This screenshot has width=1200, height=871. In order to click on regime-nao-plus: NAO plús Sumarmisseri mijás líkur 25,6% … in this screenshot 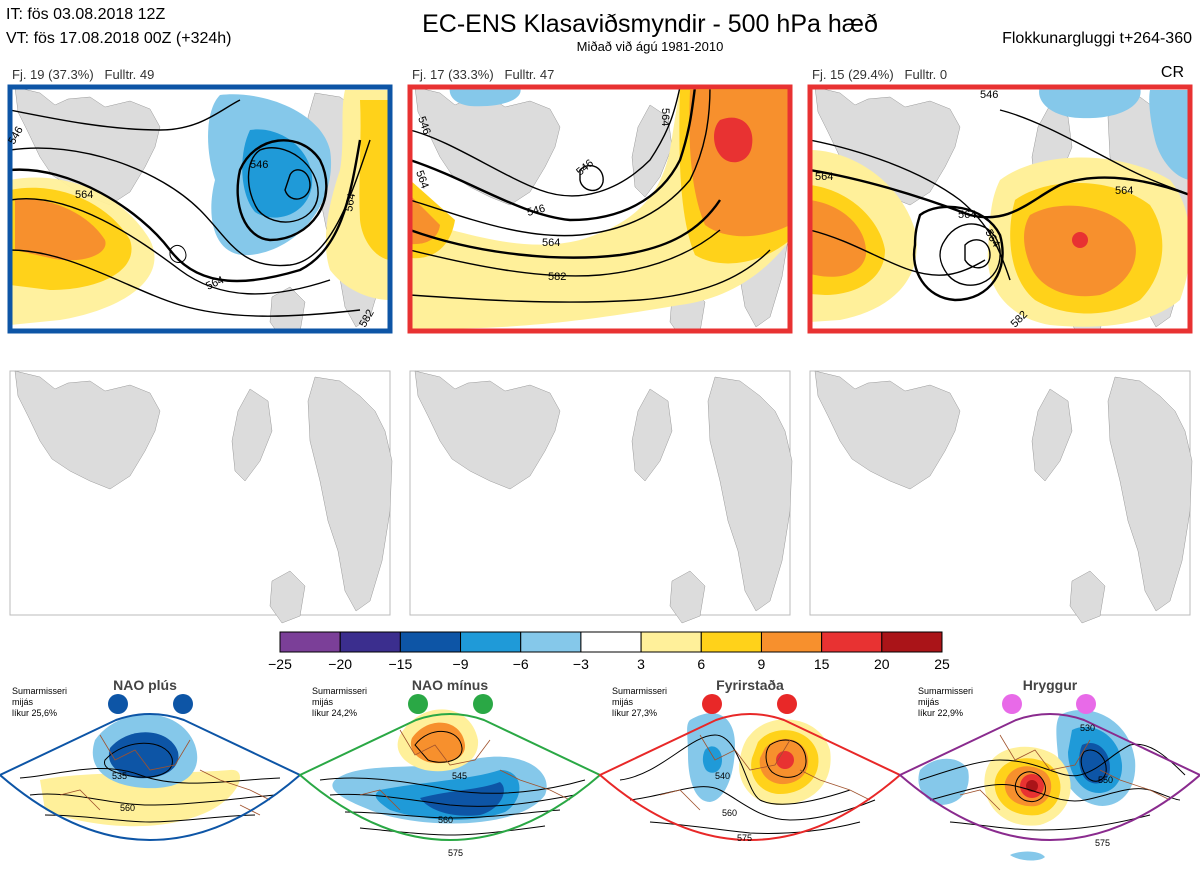, I will do `click(151, 759)`.